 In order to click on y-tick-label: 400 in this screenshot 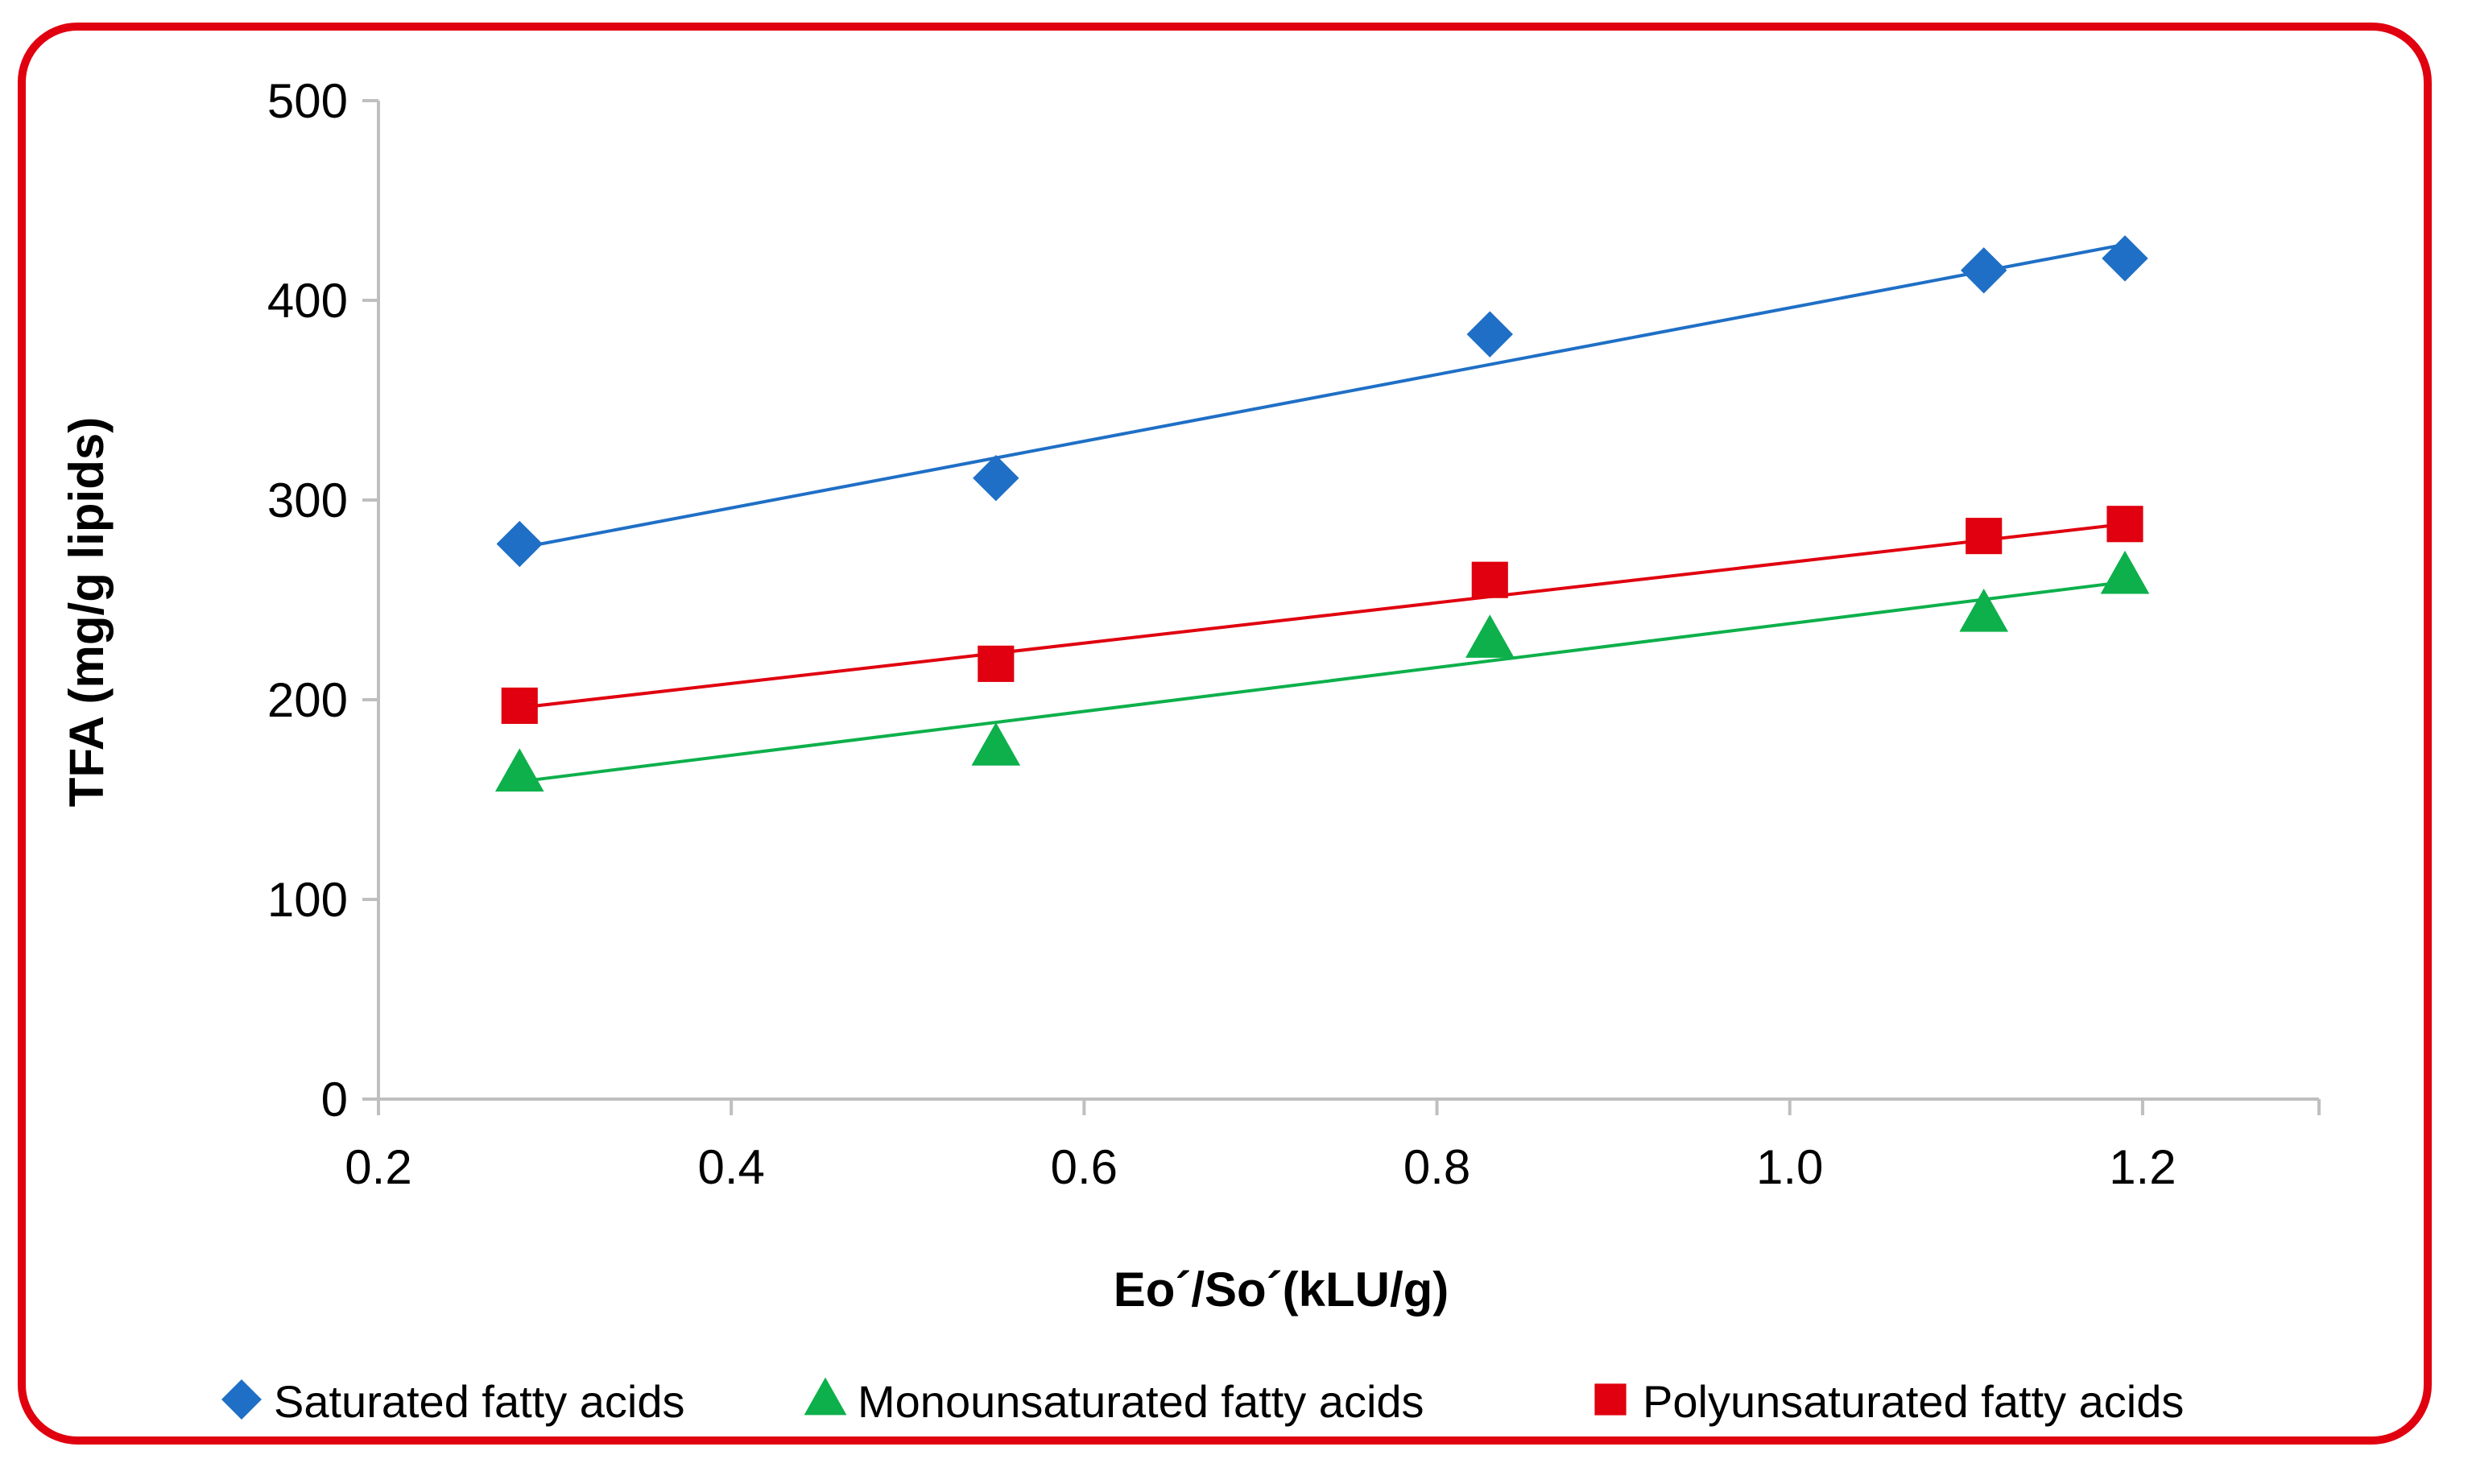, I will do `click(307, 301)`.